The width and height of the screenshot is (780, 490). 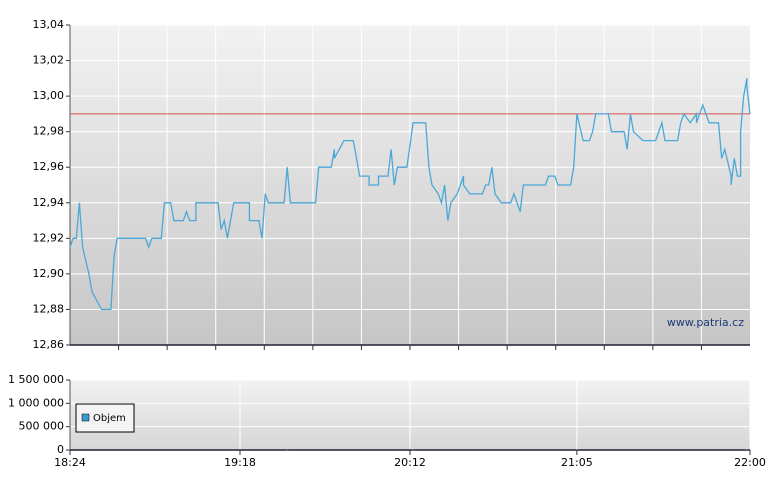 I want to click on y-tick-label: 0, so click(x=60, y=449).